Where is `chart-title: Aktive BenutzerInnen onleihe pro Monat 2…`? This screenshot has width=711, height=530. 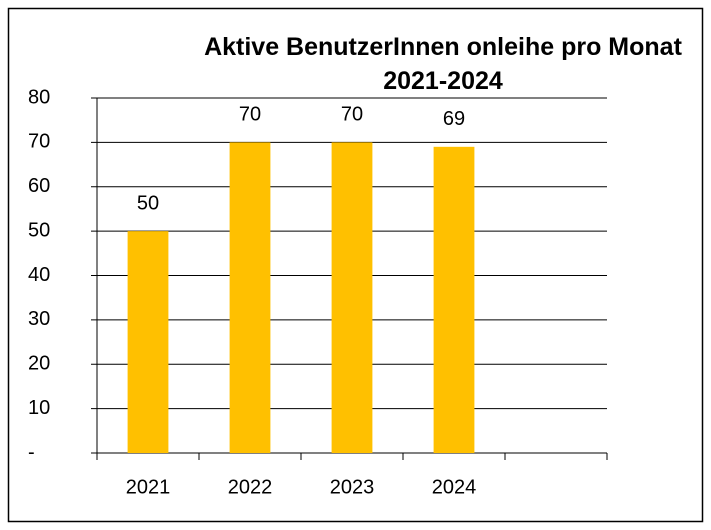 chart-title: Aktive BenutzerInnen onleihe pro Monat 2… is located at coordinates (443, 64).